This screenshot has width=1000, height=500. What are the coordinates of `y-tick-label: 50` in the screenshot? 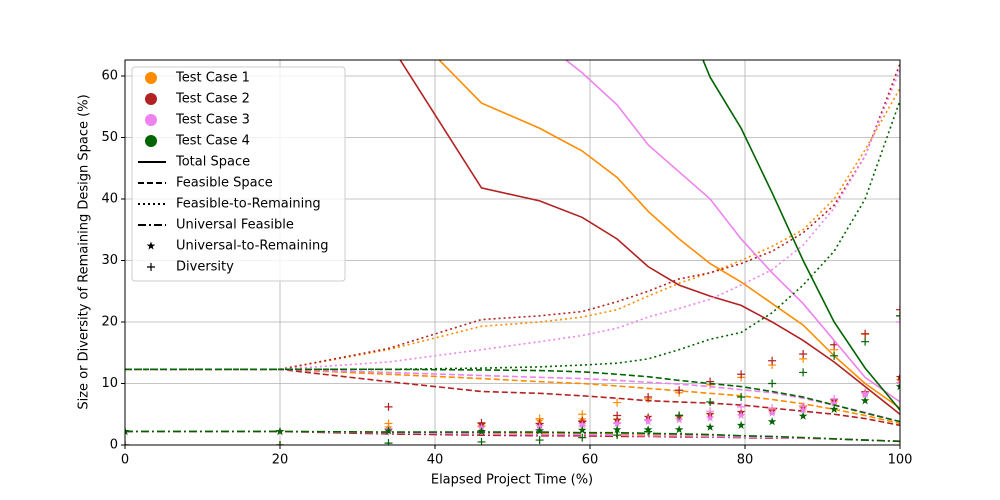 It's located at (109, 137).